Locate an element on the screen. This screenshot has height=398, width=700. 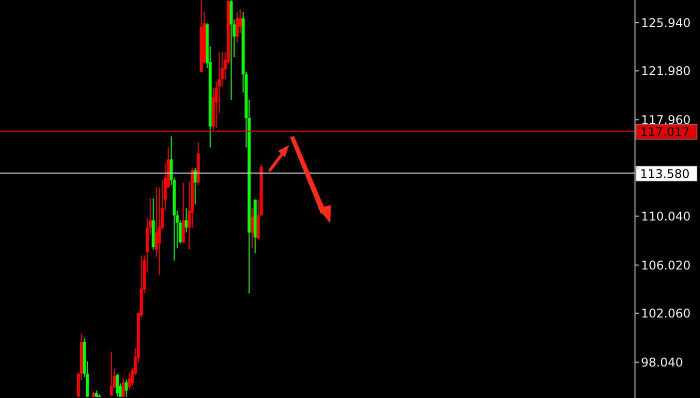
ref-line-label: 113.580 is located at coordinates (665, 174).